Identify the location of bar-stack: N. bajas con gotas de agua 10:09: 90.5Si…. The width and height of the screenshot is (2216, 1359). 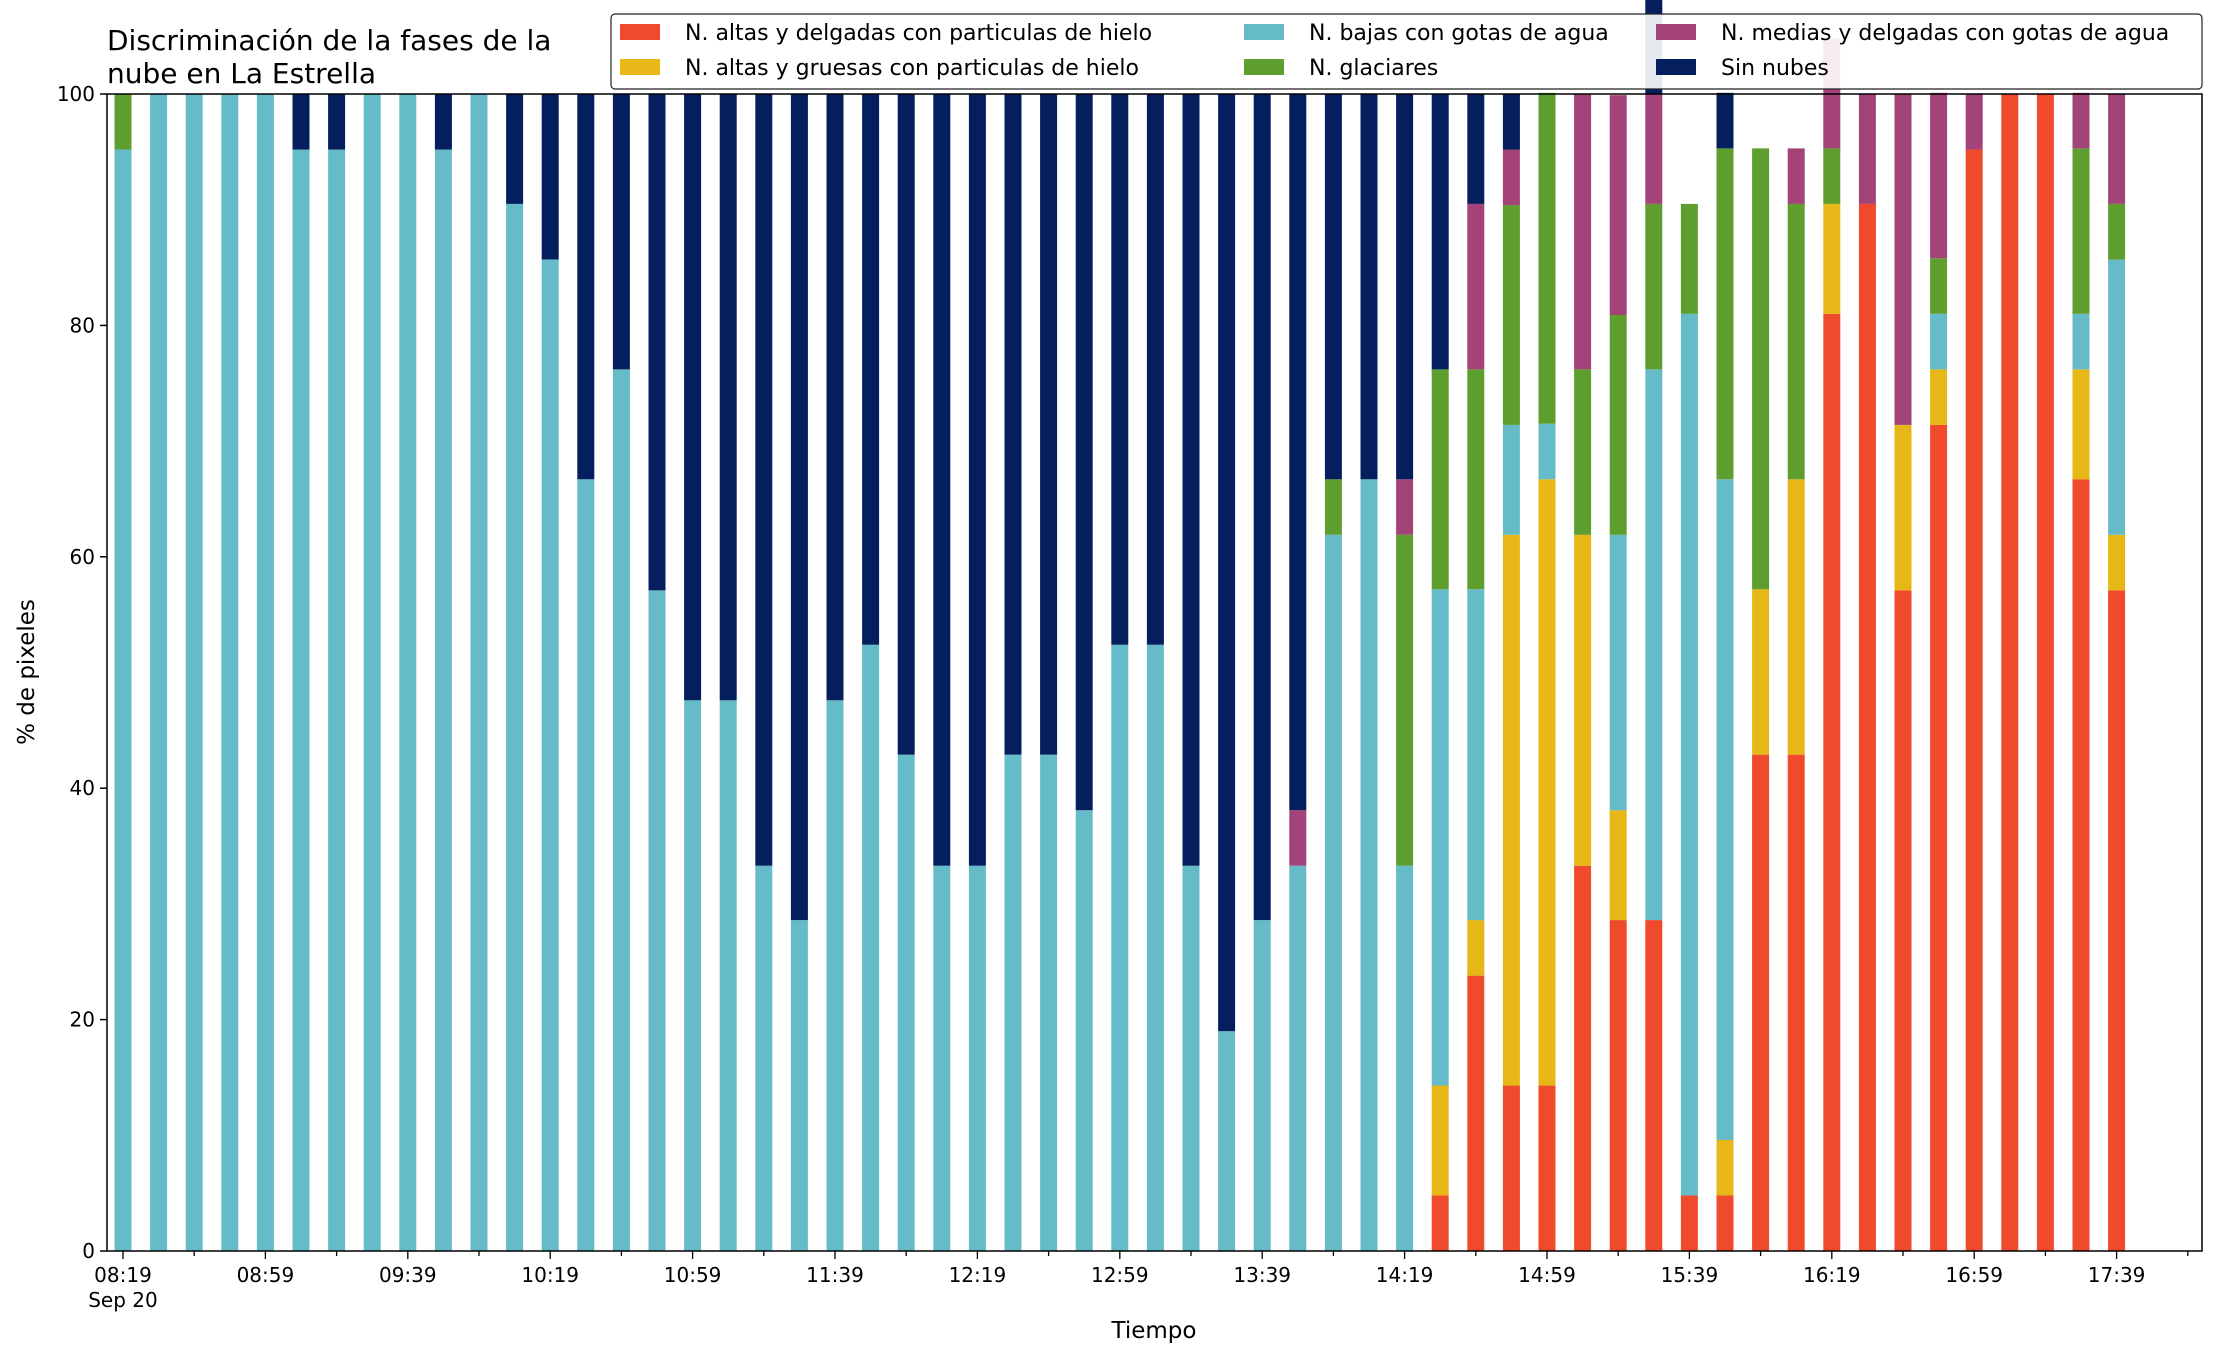
(515, 672).